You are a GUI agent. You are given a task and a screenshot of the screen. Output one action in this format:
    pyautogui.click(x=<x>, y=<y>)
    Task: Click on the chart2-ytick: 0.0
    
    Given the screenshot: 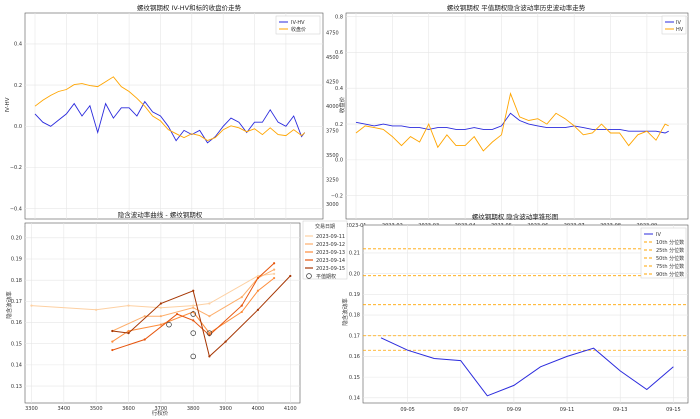 What is the action you would take?
    pyautogui.click(x=339, y=161)
    